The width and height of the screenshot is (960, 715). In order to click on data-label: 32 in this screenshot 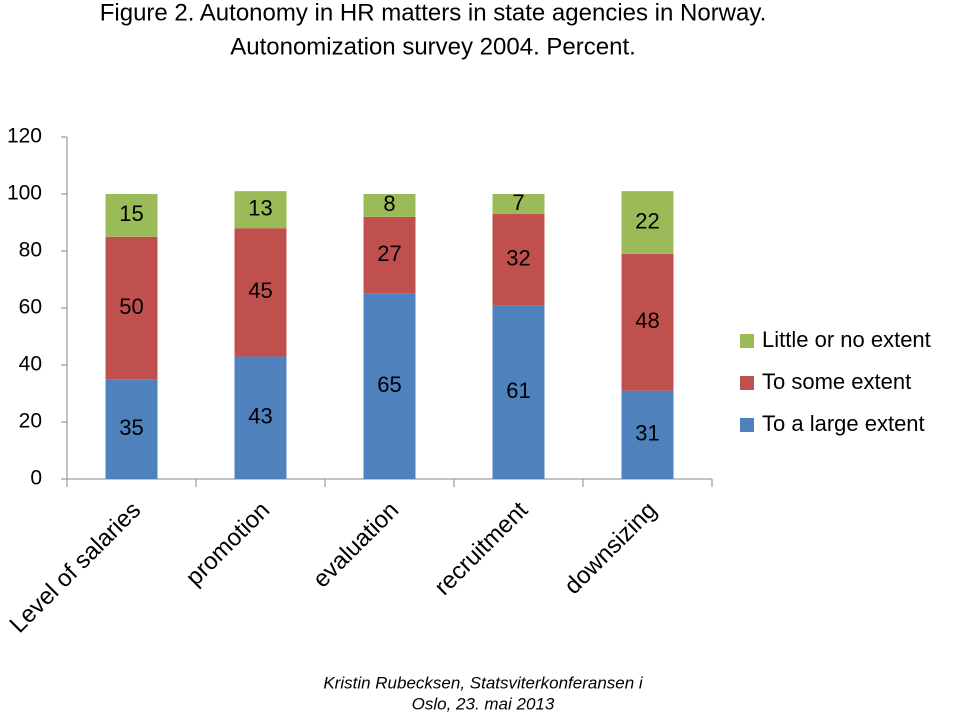, I will do `click(518, 257)`.